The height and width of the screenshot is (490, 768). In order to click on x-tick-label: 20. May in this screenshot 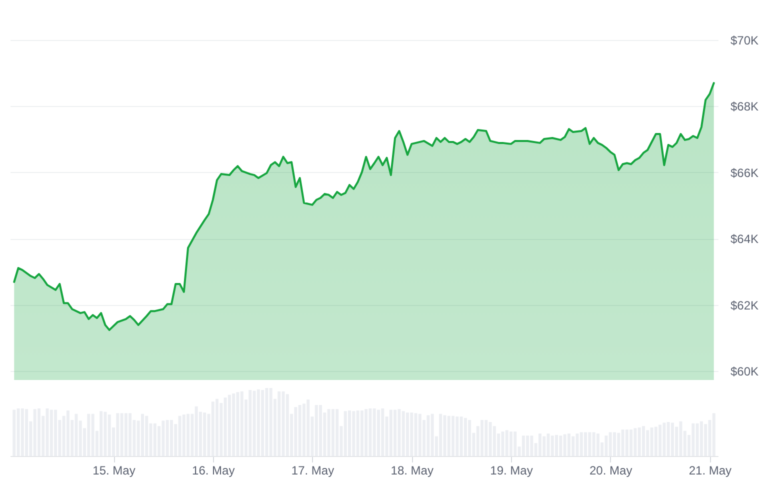, I will do `click(611, 471)`.